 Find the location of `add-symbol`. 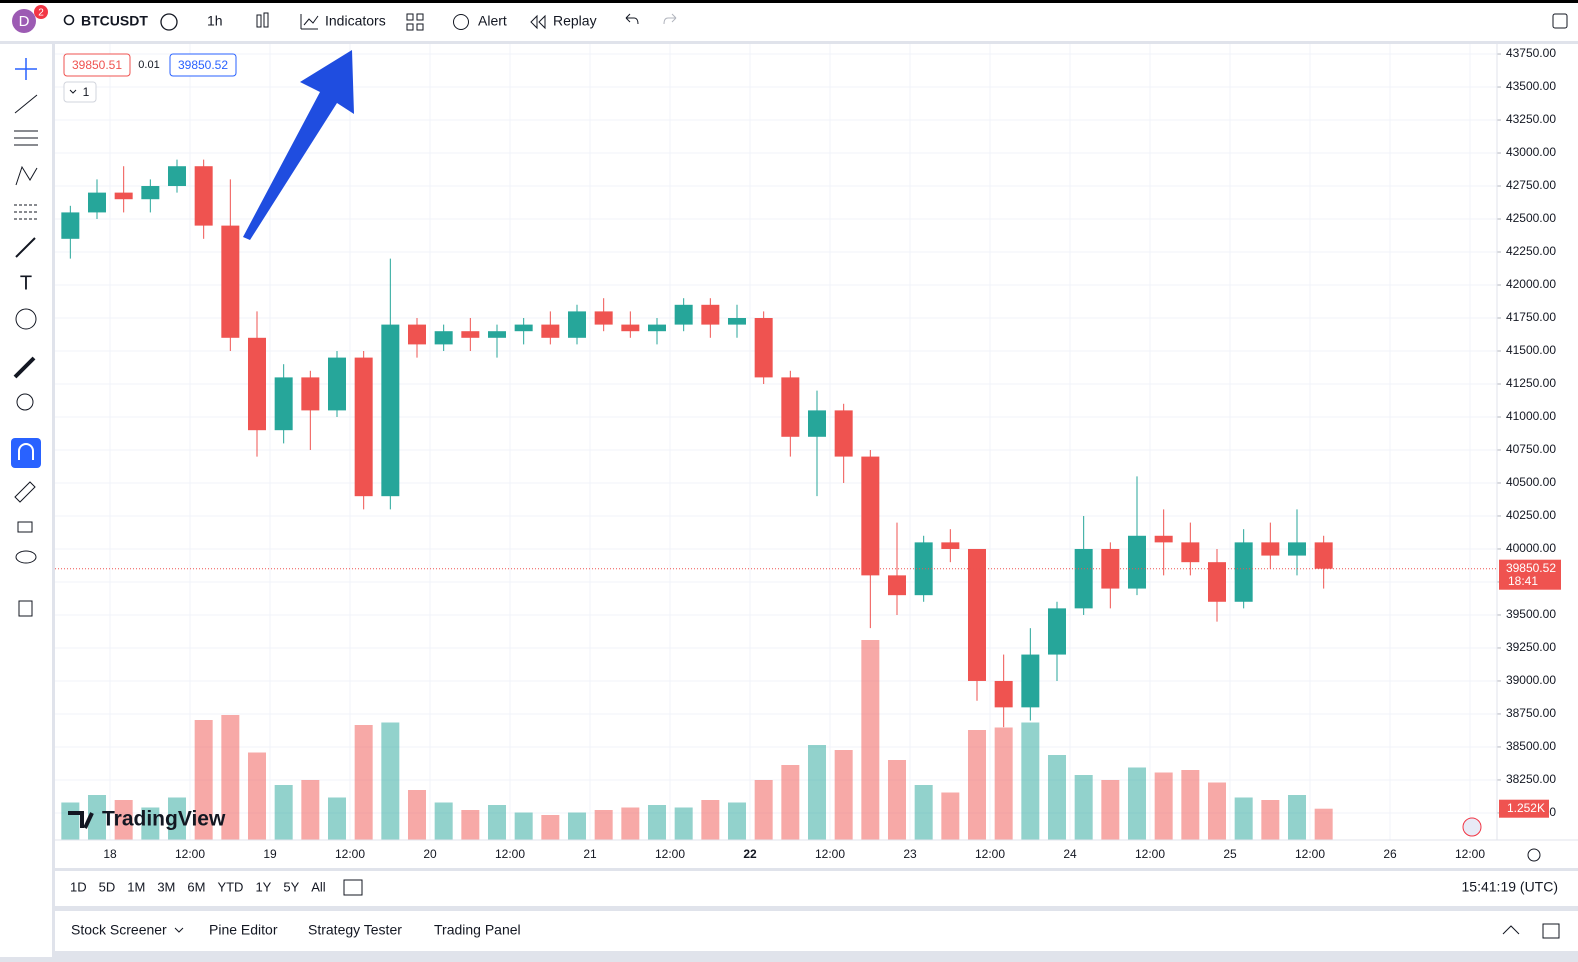

add-symbol is located at coordinates (169, 22).